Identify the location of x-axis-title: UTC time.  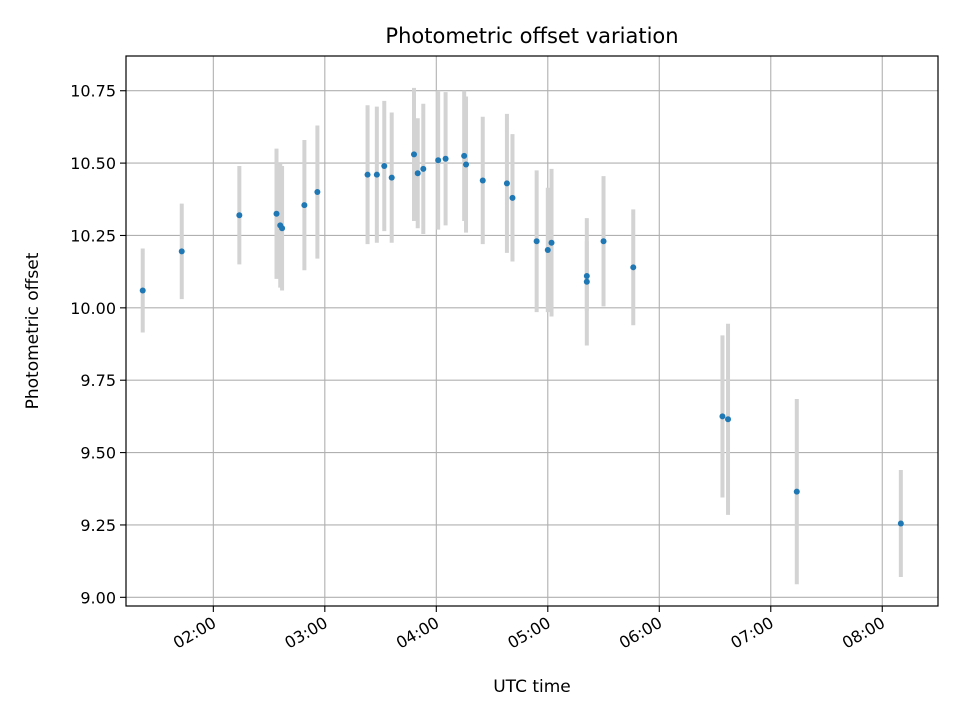
(532, 687).